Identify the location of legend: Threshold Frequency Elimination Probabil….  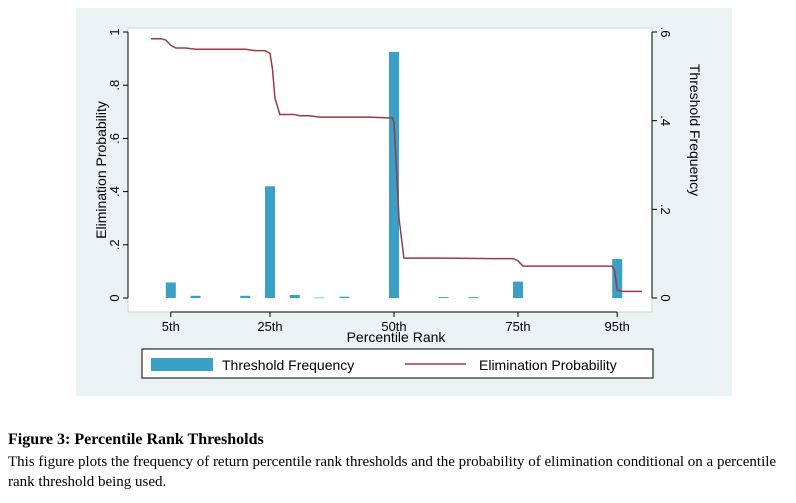
(397, 363).